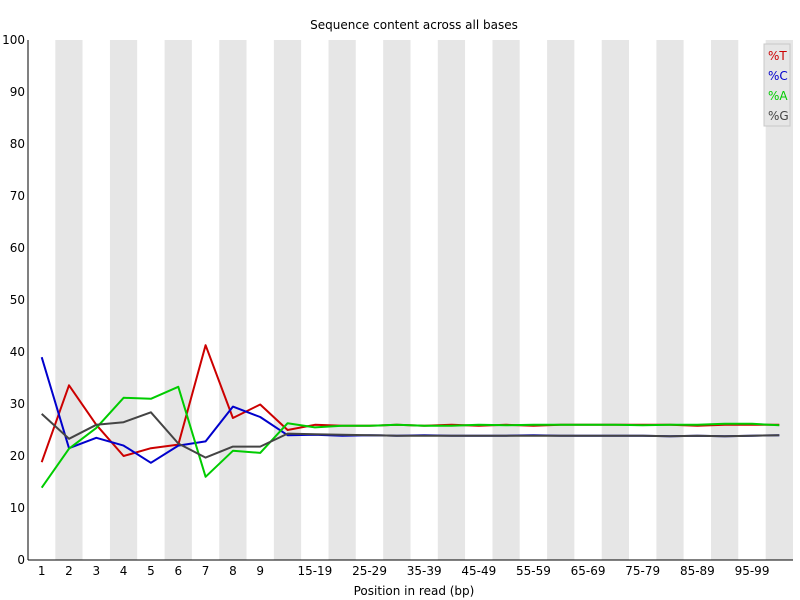 Image resolution: width=800 pixels, height=600 pixels. Describe the element at coordinates (17, 404) in the screenshot. I see `y-tick-label: 30` at that location.